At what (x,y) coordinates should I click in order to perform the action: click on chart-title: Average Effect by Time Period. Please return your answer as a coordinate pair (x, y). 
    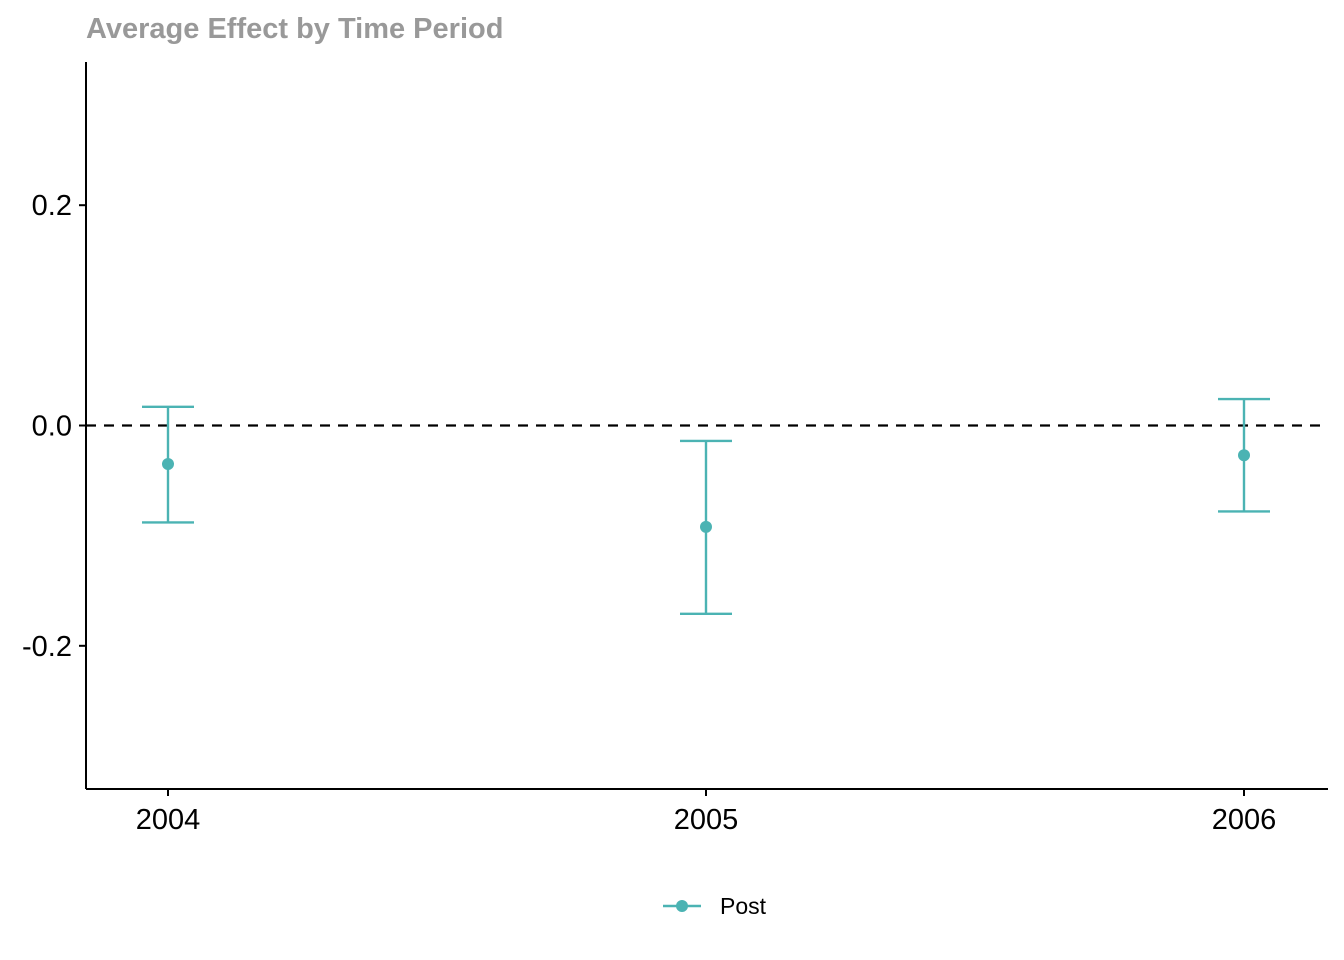
    Looking at the image, I should click on (294, 29).